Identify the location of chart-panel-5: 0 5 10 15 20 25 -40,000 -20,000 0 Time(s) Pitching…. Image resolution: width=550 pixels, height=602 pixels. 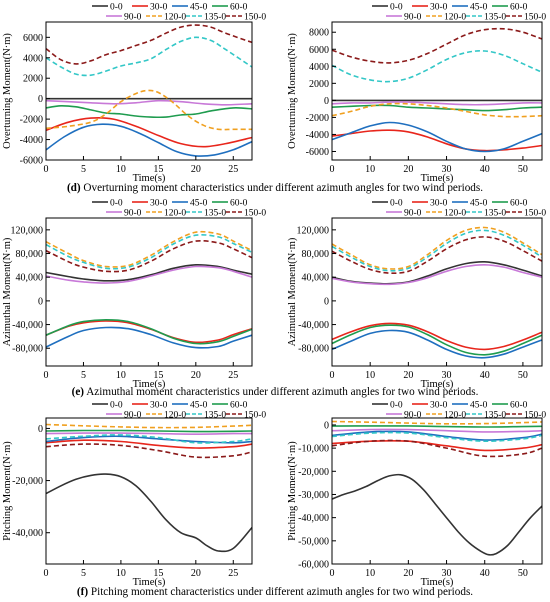
(134, 495).